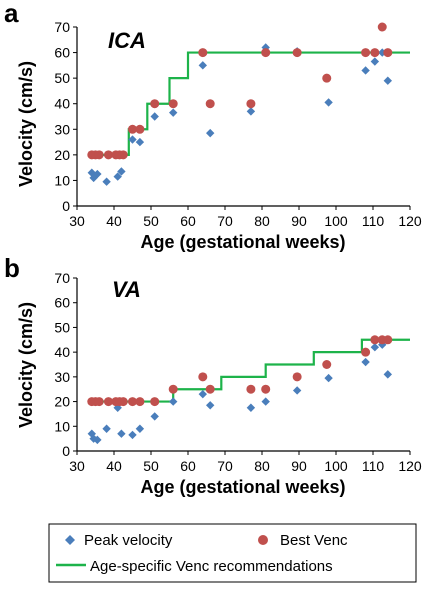 The height and width of the screenshot is (594, 432). What do you see at coordinates (70, 540) in the screenshot?
I see `legend-peak-velocity-marker` at bounding box center [70, 540].